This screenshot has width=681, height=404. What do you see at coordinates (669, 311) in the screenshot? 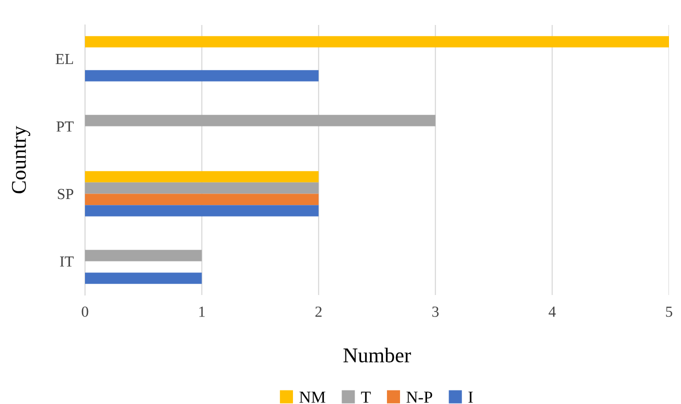
I see `x-tick-label: 5` at bounding box center [669, 311].